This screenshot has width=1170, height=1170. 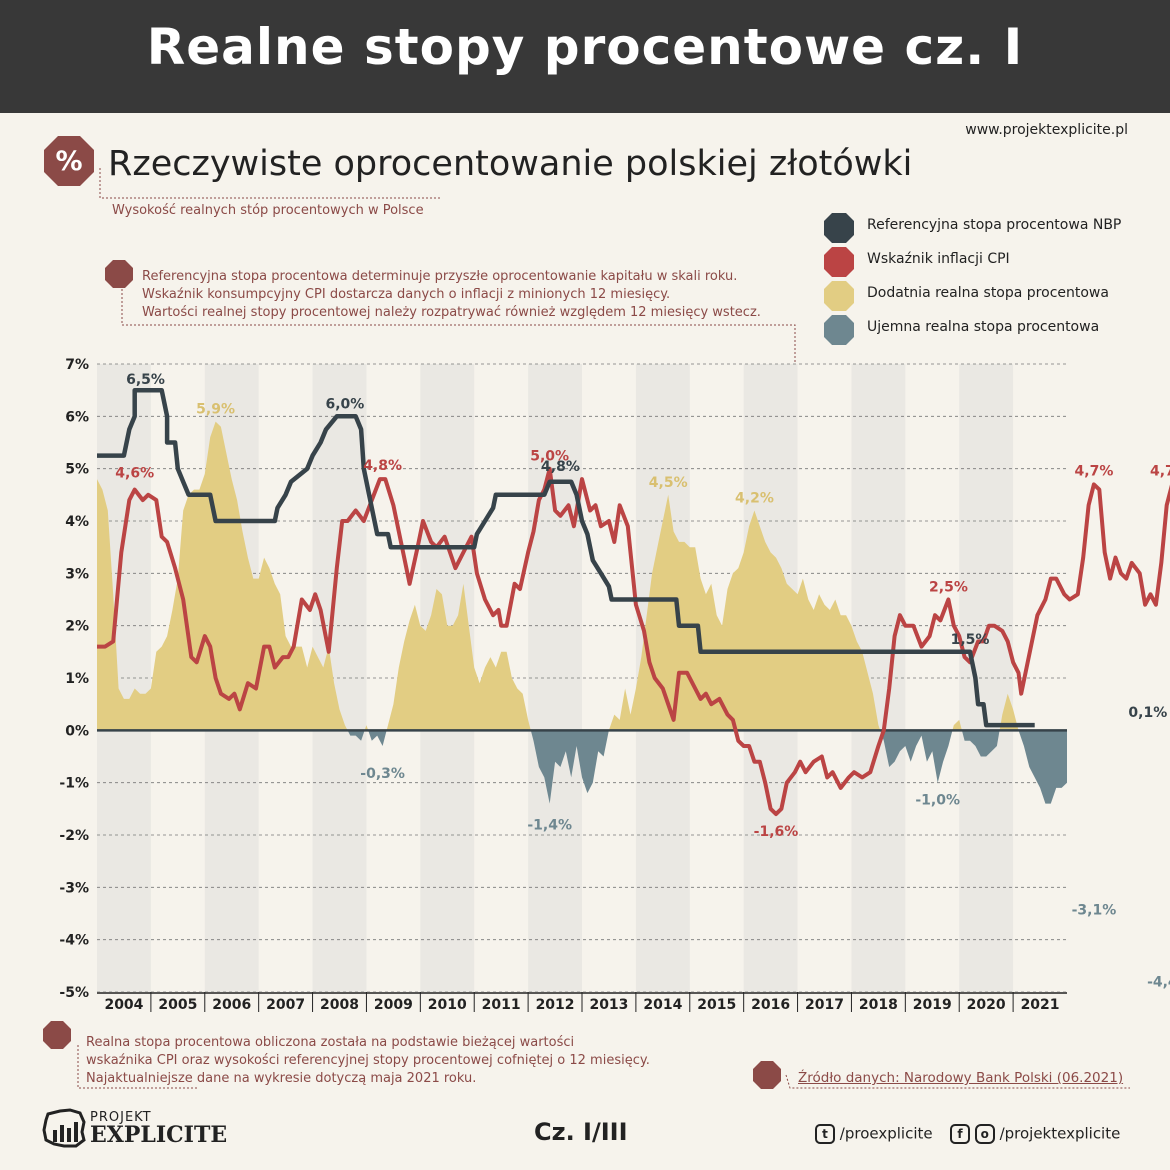 I want to click on legend-item-cpi: Wskaźnik inflacji CPI, so click(x=916, y=261).